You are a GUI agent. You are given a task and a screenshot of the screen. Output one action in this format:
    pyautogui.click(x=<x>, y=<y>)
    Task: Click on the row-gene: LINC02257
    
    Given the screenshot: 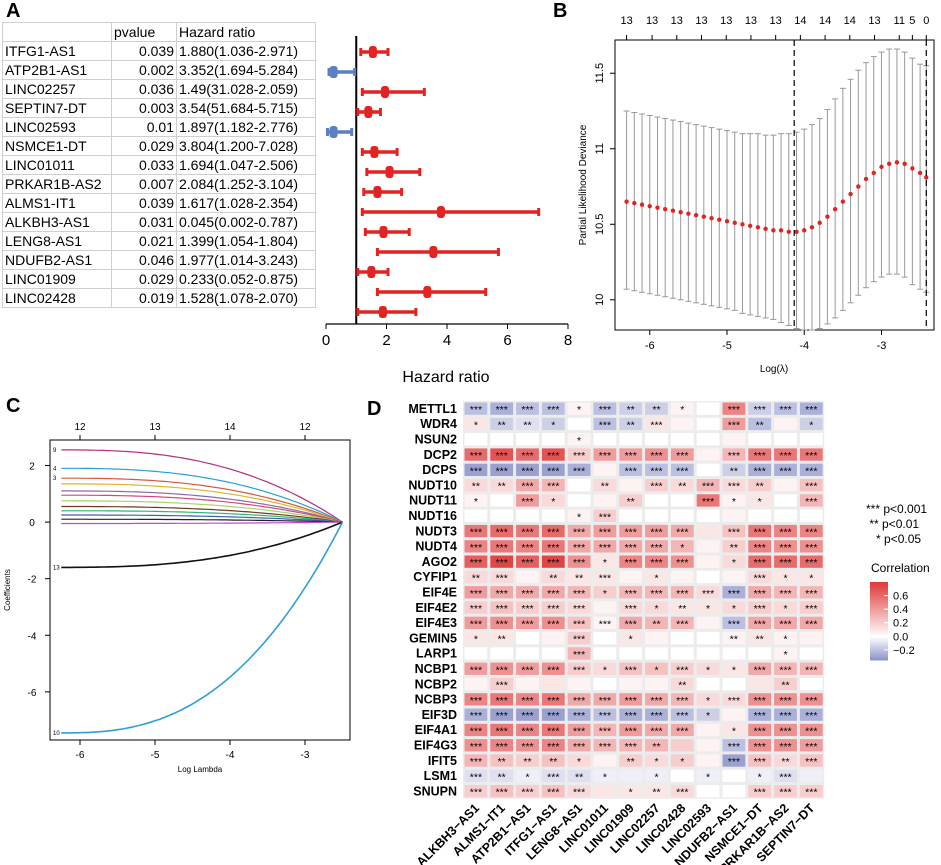 What is the action you would take?
    pyautogui.click(x=57, y=89)
    